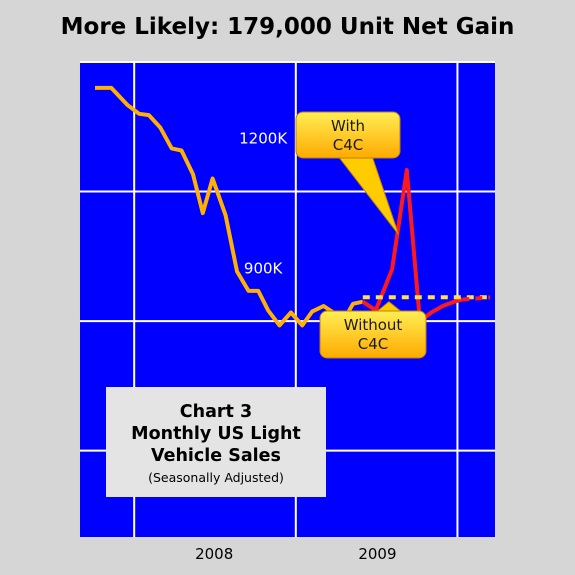 This screenshot has width=575, height=575. What do you see at coordinates (348, 145) in the screenshot?
I see `with-c4c-callout-text: C4C` at bounding box center [348, 145].